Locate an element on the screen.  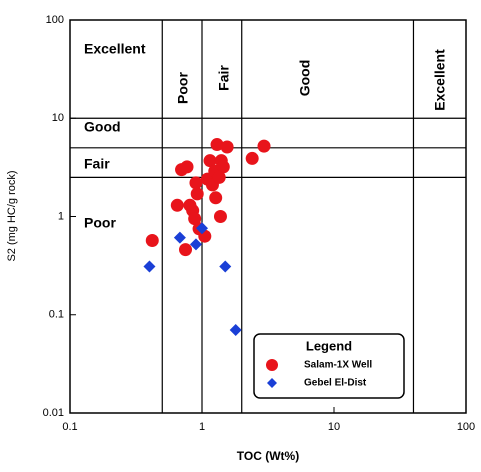
x-tick-label: 1 is located at coordinates (202, 427).